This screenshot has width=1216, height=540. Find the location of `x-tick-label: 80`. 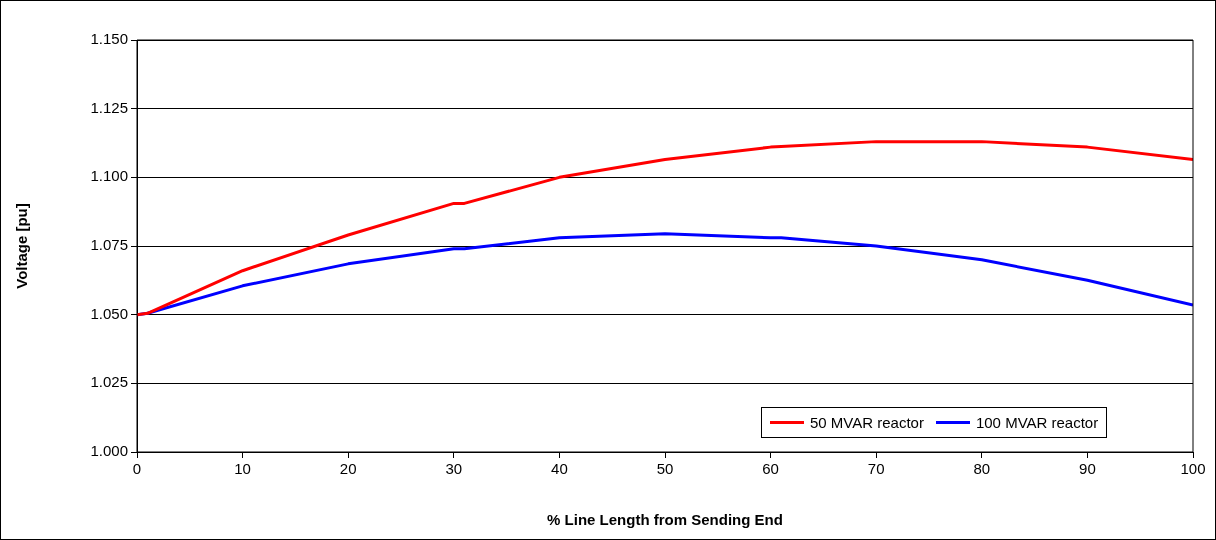

x-tick-label: 80 is located at coordinates (982, 469).